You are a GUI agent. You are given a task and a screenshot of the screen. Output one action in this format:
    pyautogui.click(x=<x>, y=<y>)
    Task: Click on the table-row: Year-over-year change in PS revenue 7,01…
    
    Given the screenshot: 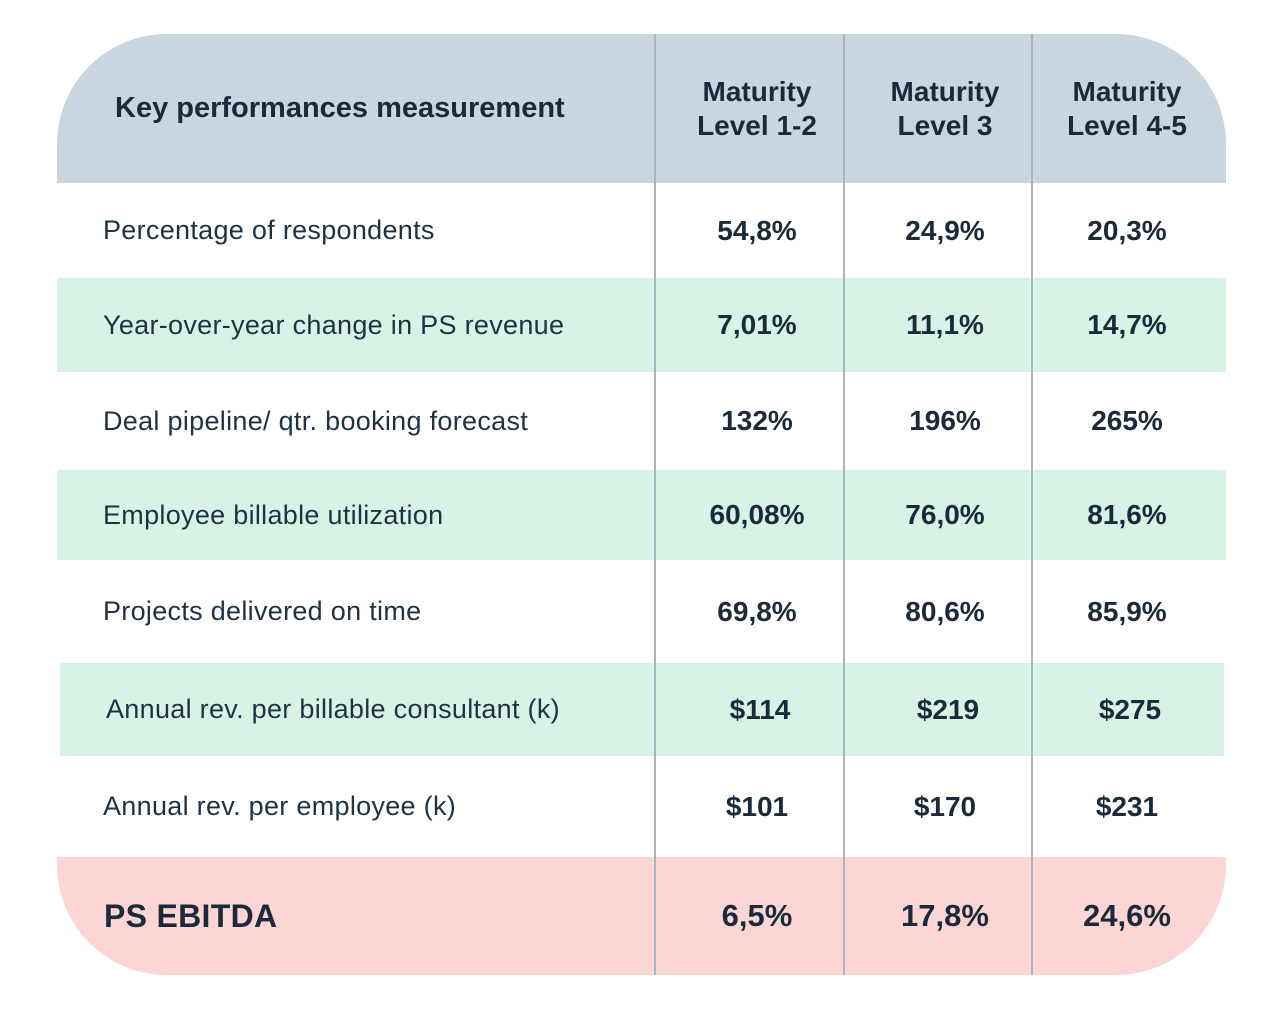 What is the action you would take?
    pyautogui.click(x=641, y=325)
    